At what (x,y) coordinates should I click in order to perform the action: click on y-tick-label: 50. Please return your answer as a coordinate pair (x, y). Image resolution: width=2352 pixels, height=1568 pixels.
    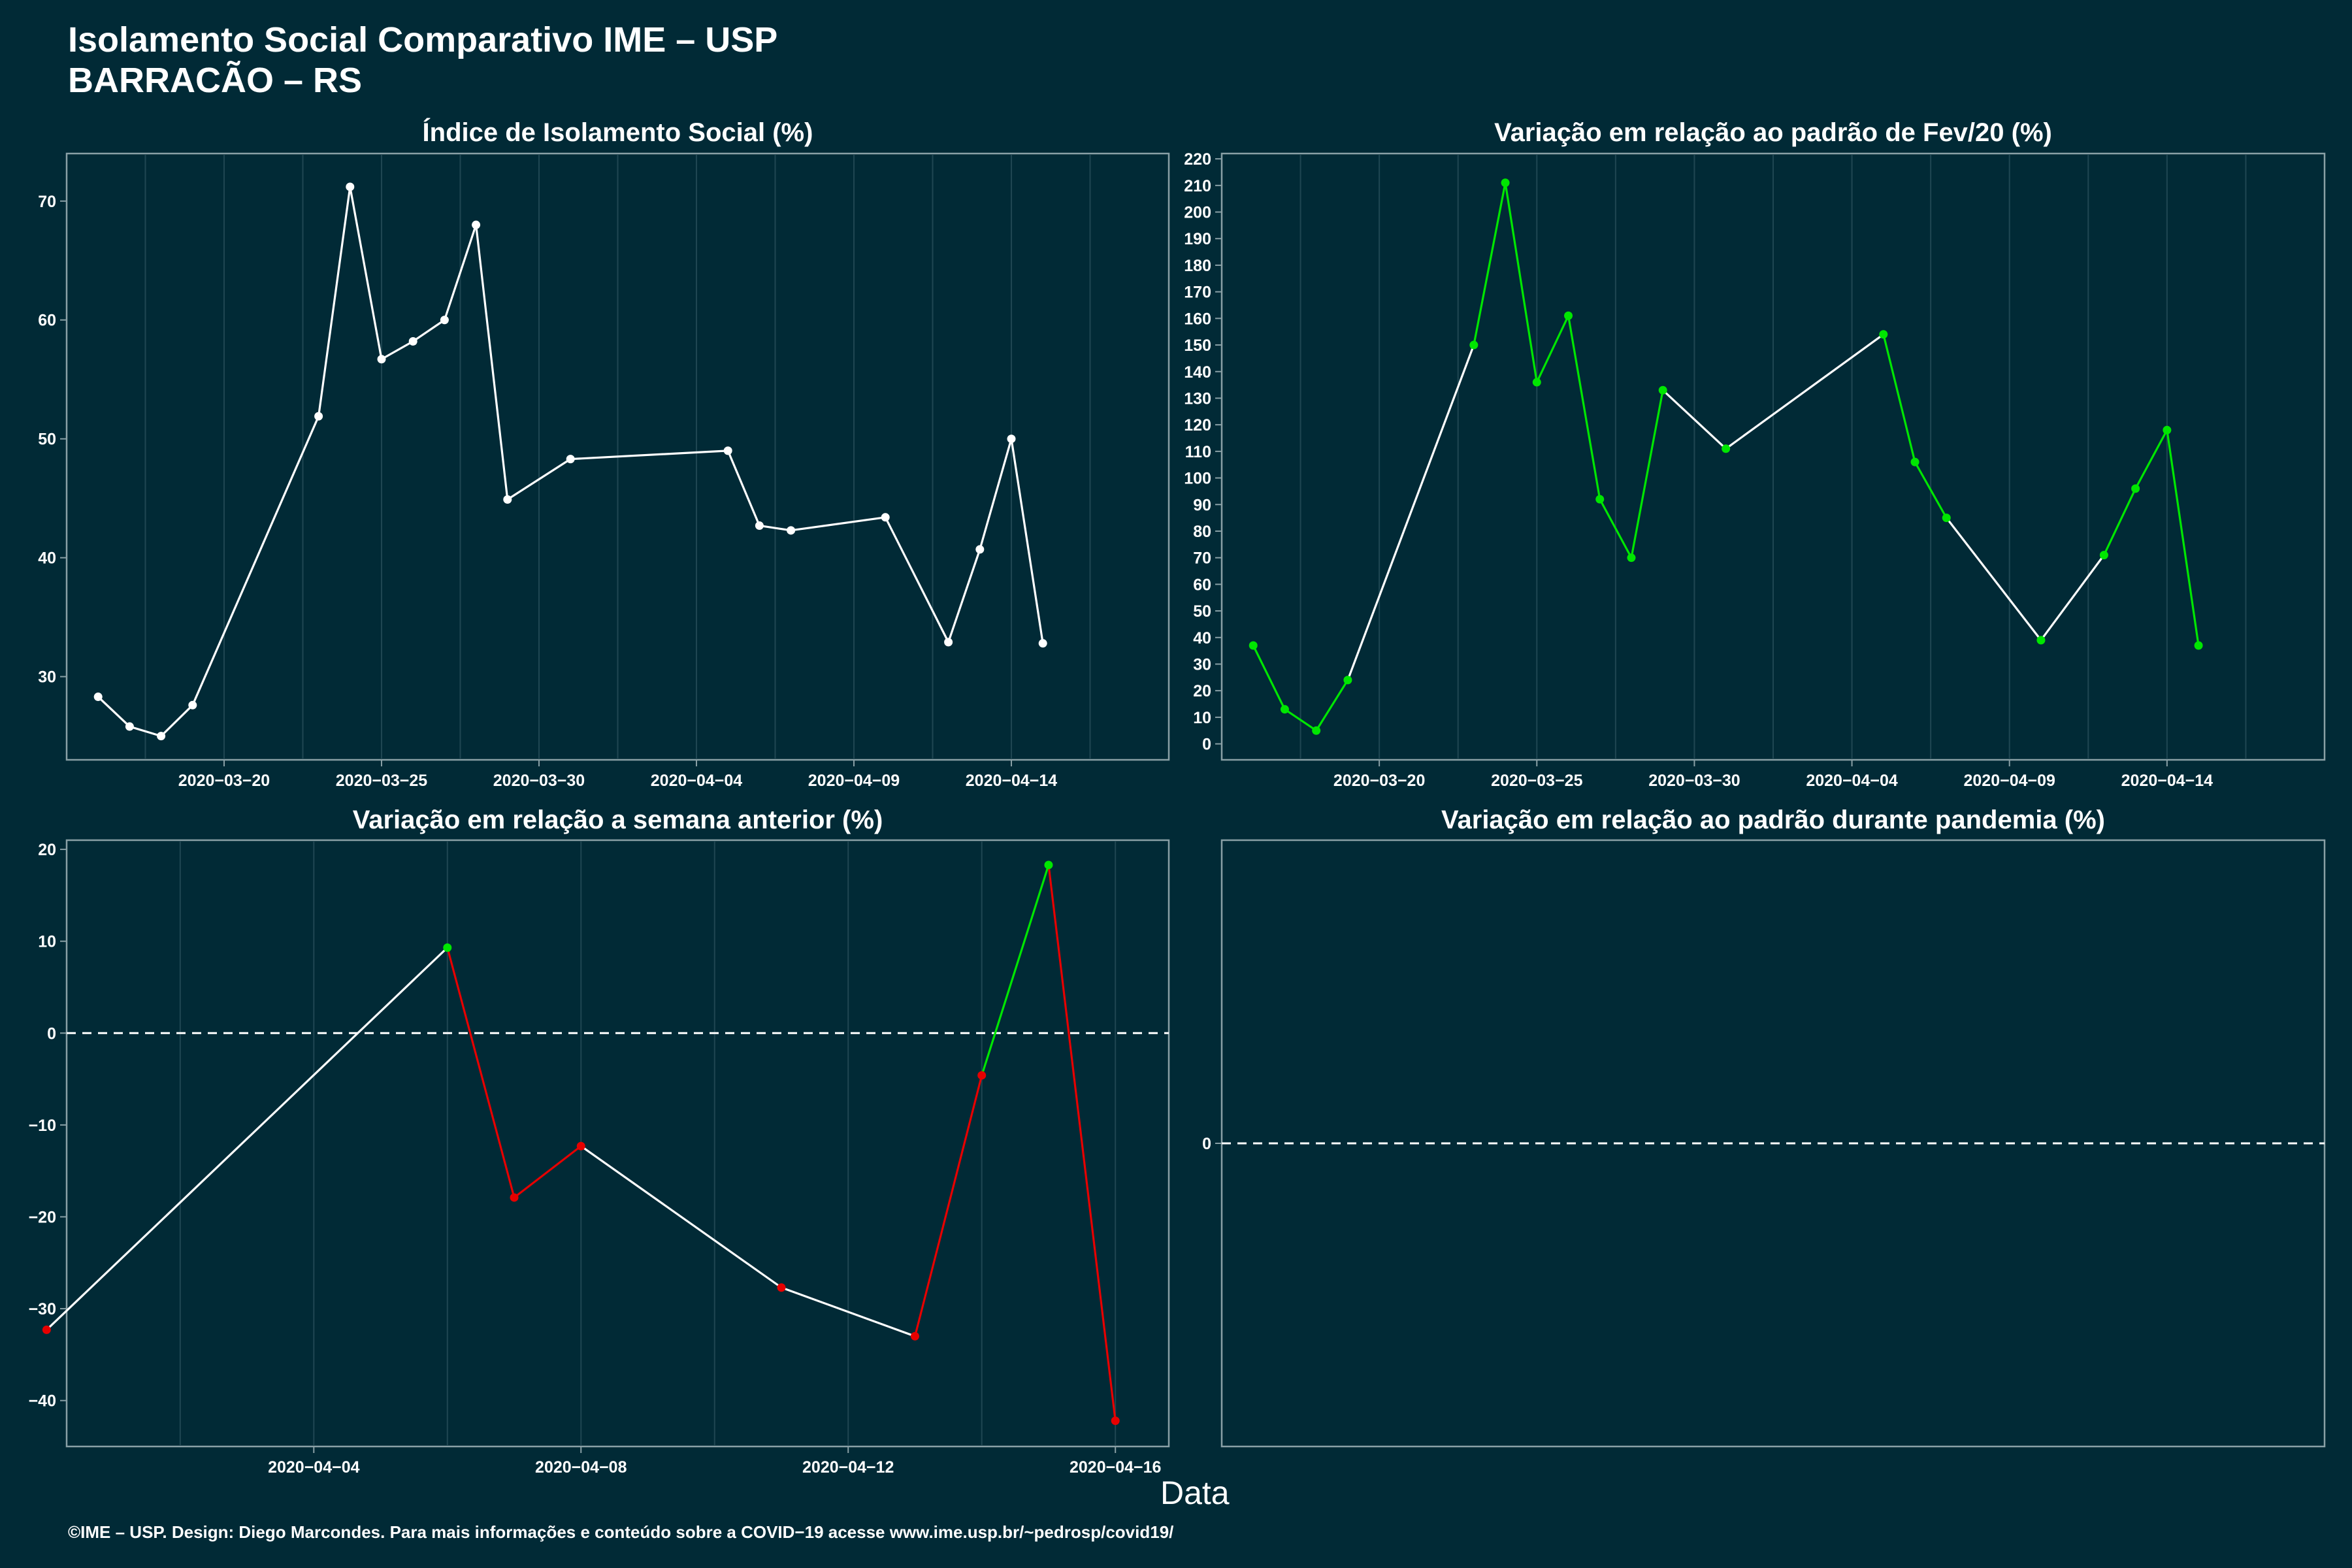
    Looking at the image, I should click on (1202, 611).